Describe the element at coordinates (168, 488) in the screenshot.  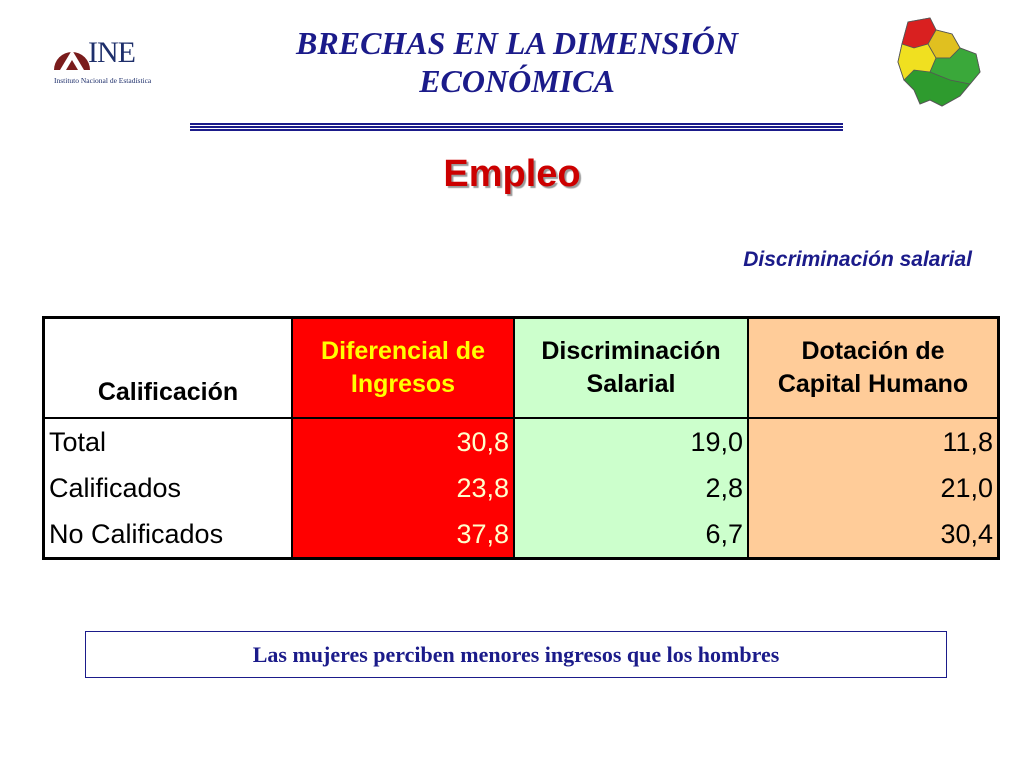
I see `row-label: Calificados` at that location.